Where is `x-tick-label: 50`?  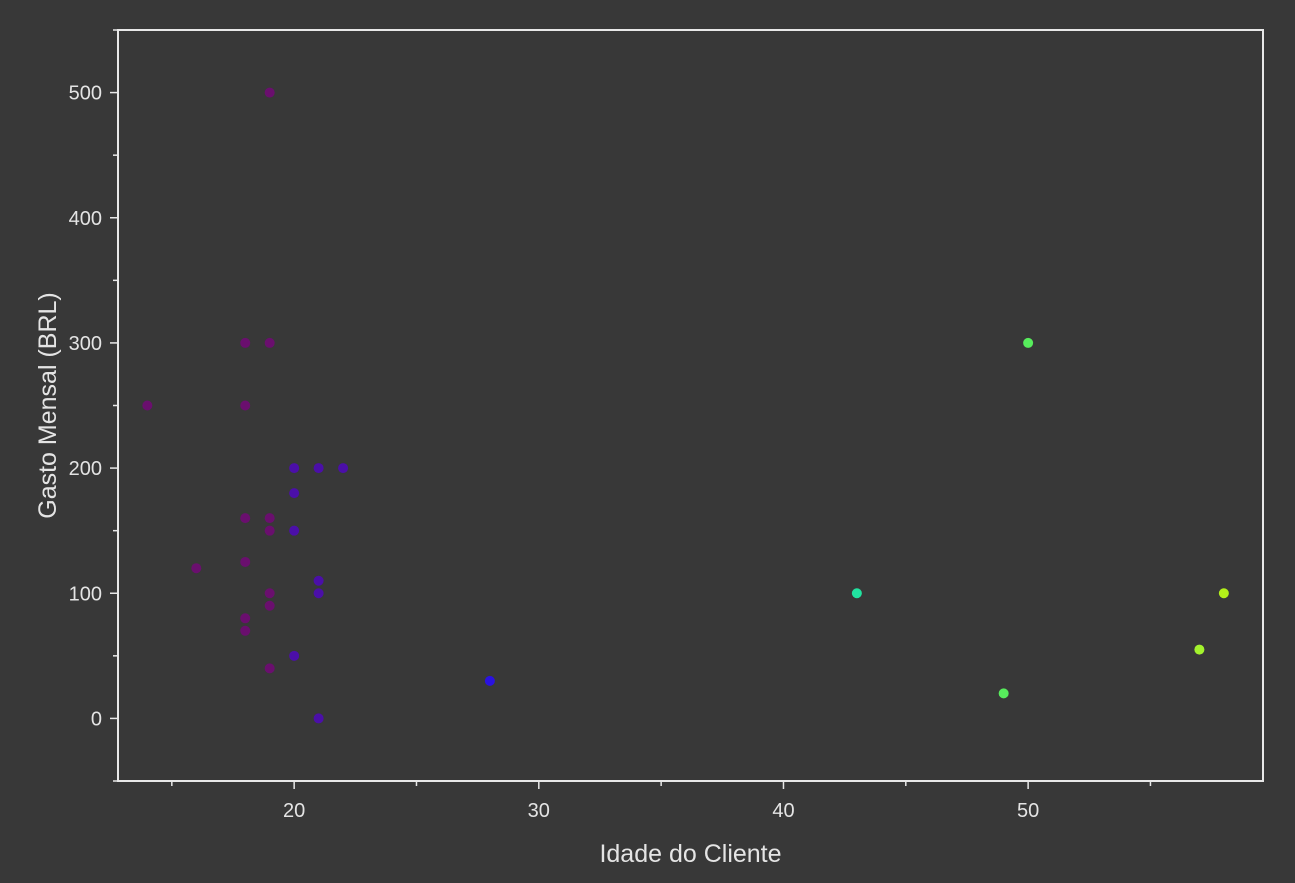 x-tick-label: 50 is located at coordinates (1028, 811).